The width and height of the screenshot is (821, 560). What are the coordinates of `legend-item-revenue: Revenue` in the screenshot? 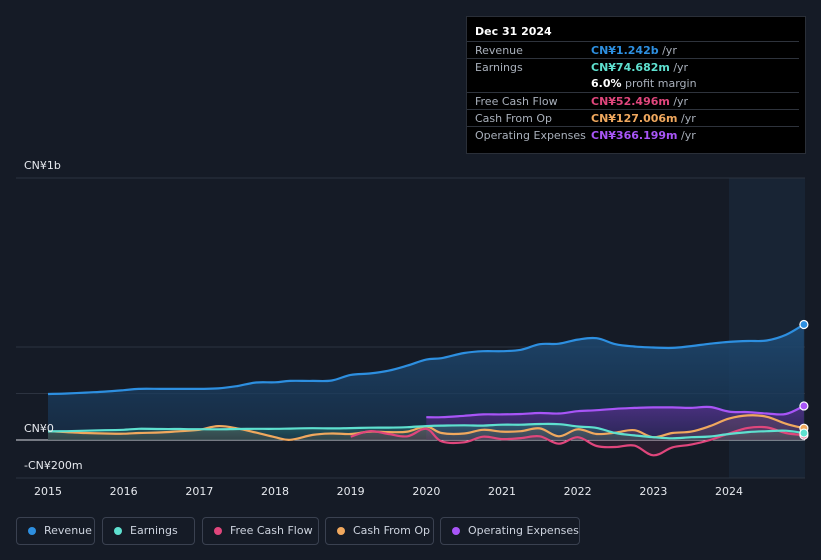 It's located at (55, 531).